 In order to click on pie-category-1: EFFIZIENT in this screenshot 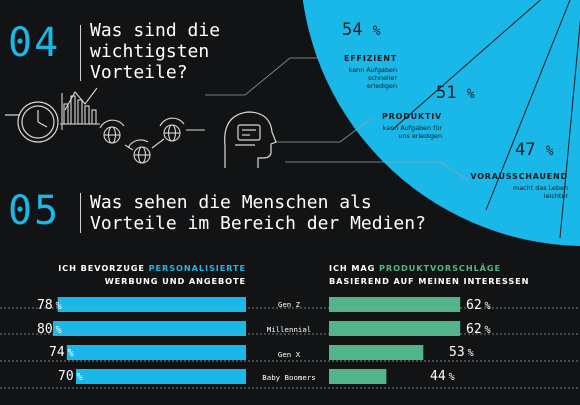, I will do `click(370, 58)`.